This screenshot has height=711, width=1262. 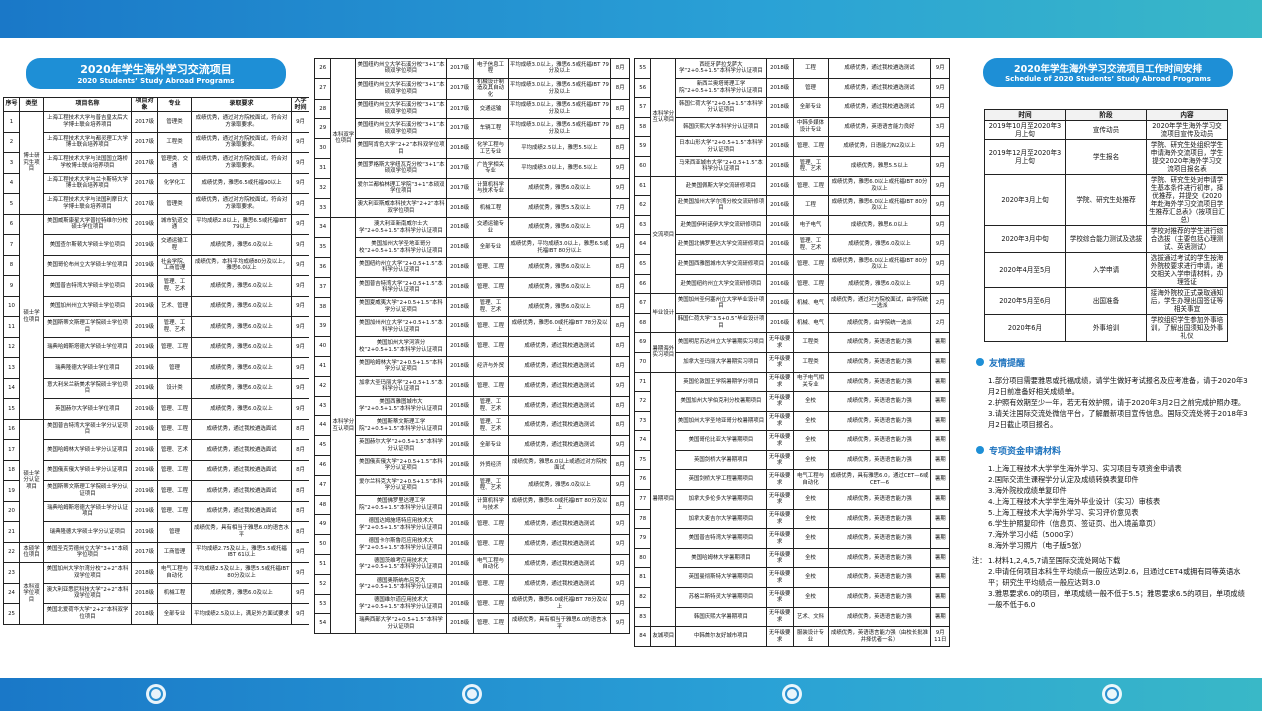 What do you see at coordinates (87, 450) in the screenshot?
I see `program-name: 美国哈姆林大学硕士学分认证项目` at bounding box center [87, 450].